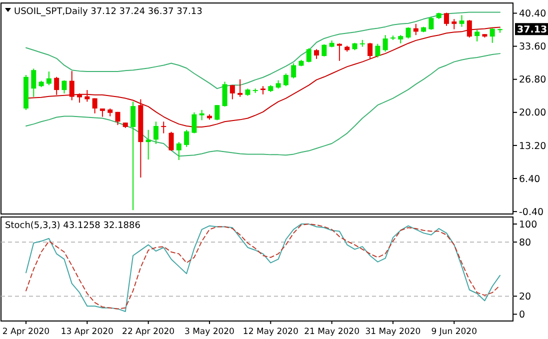  I want to click on y-tick-label: 33.60, so click(532, 47).